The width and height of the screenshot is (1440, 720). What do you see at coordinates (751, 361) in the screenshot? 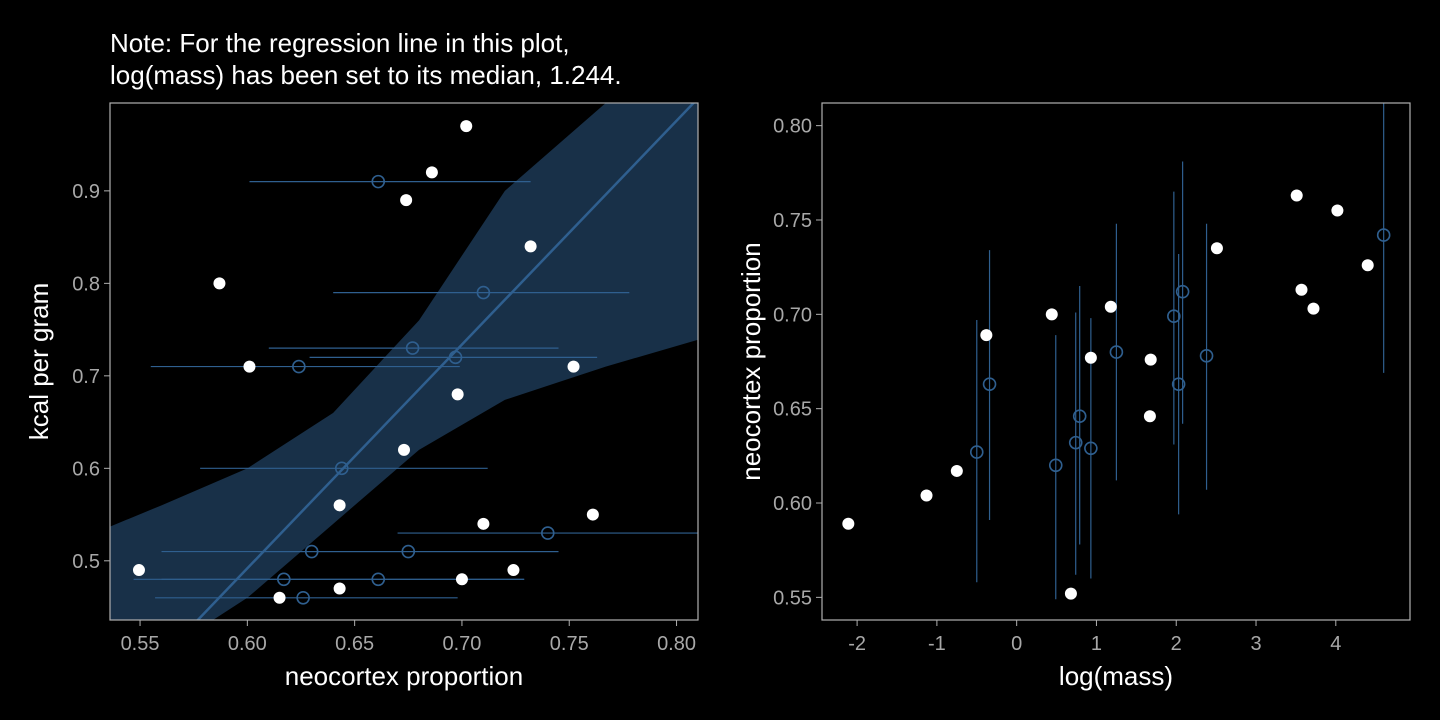
I see `y-axis-label: neocortex proportion` at bounding box center [751, 361].